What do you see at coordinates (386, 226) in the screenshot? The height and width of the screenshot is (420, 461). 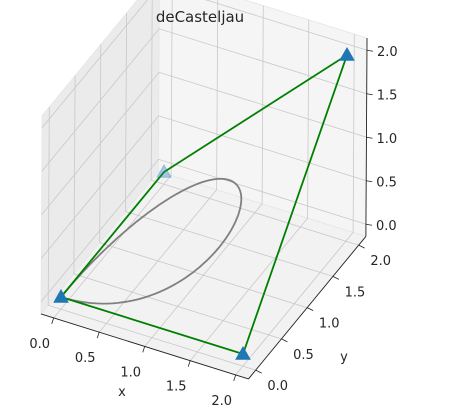 I see `z-tick-label: 0.0` at bounding box center [386, 226].